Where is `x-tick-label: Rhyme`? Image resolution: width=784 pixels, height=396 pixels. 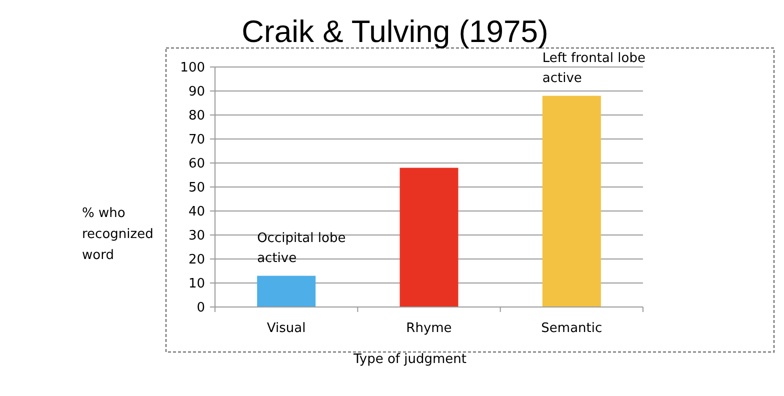
x-tick-label: Rhyme is located at coordinates (429, 328).